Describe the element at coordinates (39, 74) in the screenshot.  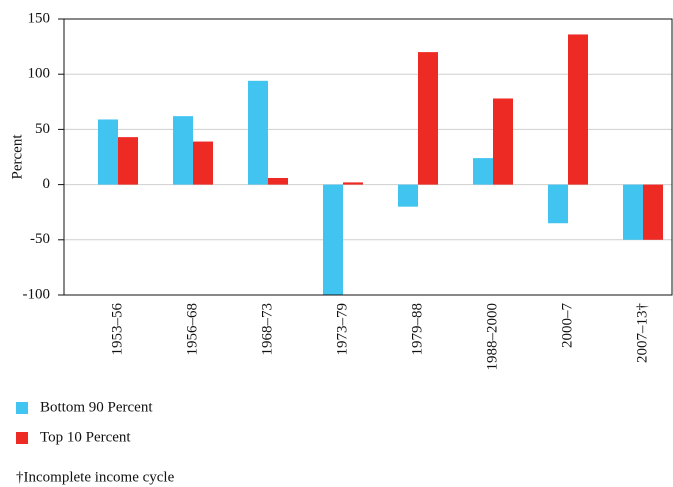
I see `y-tick-label: 100` at that location.